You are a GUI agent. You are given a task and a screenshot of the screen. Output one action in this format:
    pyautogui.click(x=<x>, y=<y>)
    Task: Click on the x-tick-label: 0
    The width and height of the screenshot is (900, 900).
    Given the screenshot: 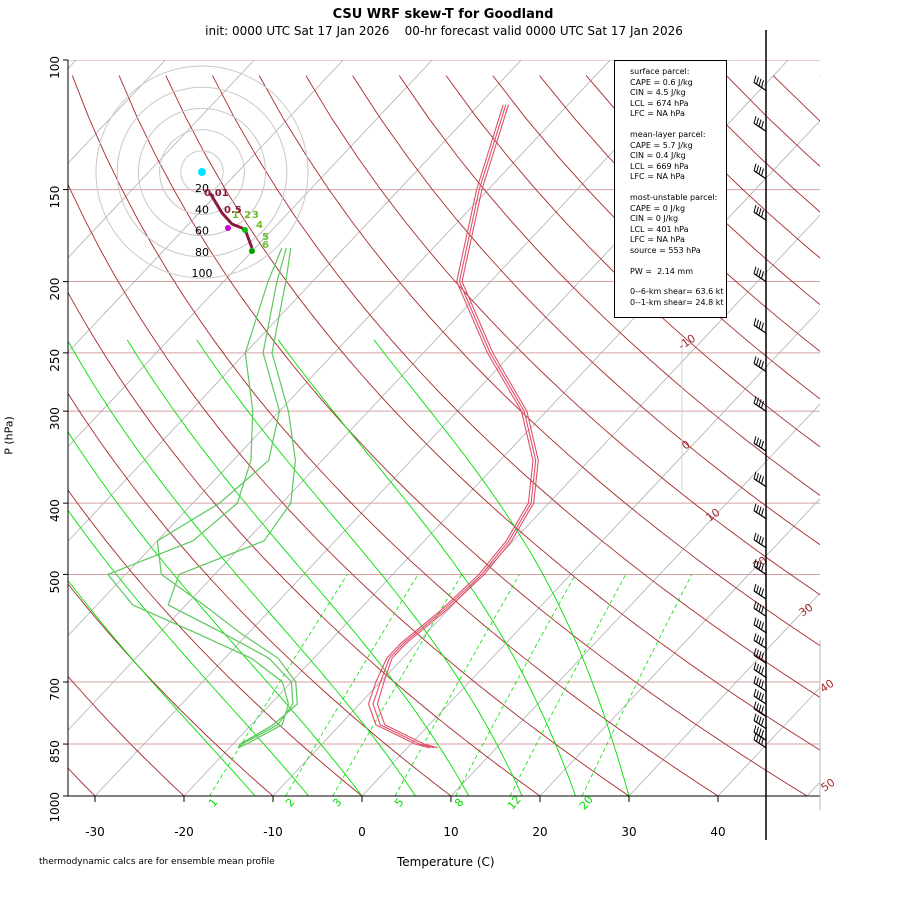 What is the action you would take?
    pyautogui.click(x=362, y=832)
    